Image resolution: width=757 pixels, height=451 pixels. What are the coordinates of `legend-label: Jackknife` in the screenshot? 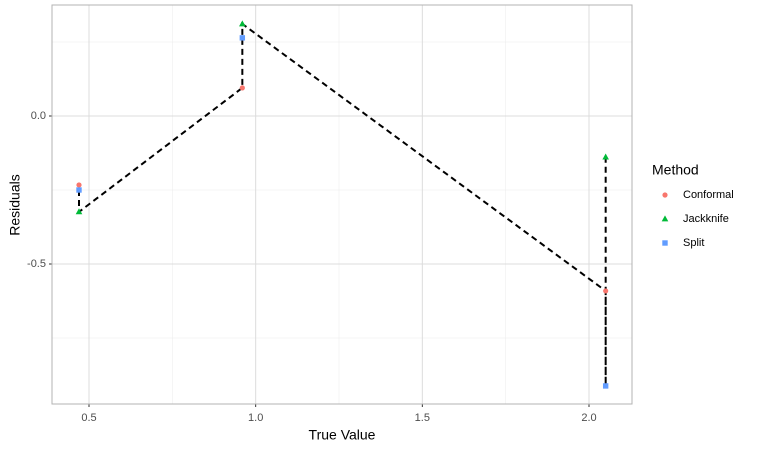 It's located at (706, 219).